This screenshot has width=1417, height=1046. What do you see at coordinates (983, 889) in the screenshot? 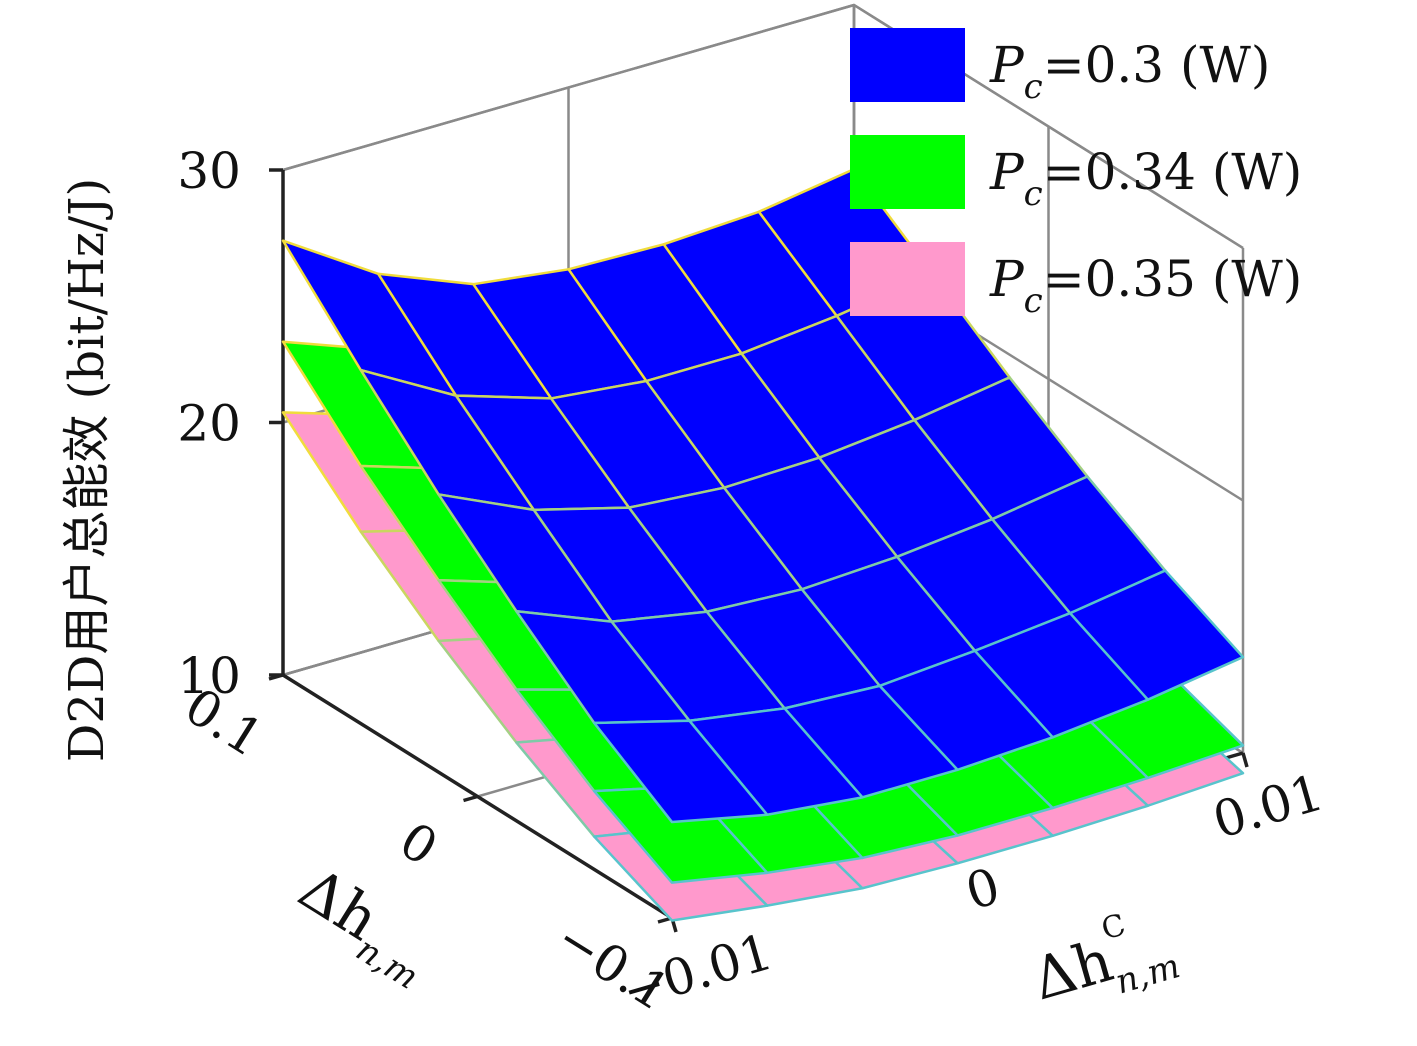
I see `y-tick-label: 0` at bounding box center [983, 889].